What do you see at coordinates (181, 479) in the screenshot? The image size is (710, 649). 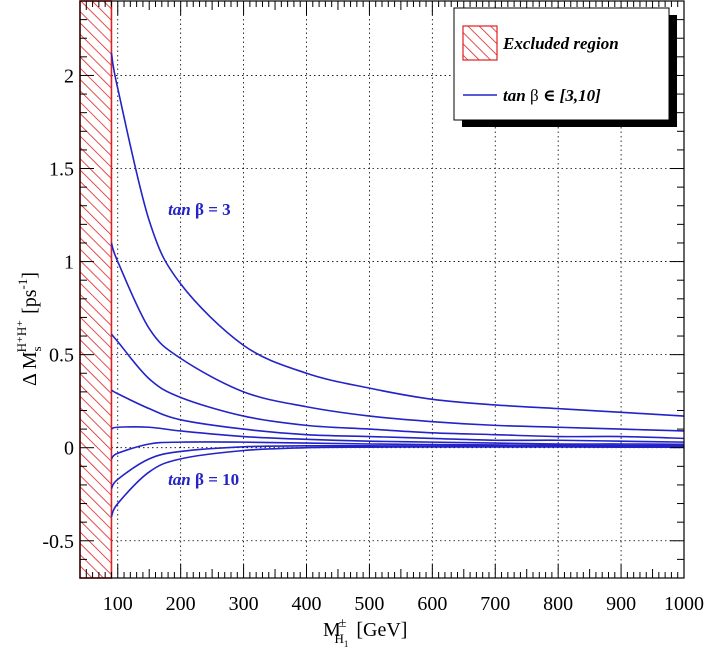 I see `annotation-tanb-10-tan: tan` at bounding box center [181, 479].